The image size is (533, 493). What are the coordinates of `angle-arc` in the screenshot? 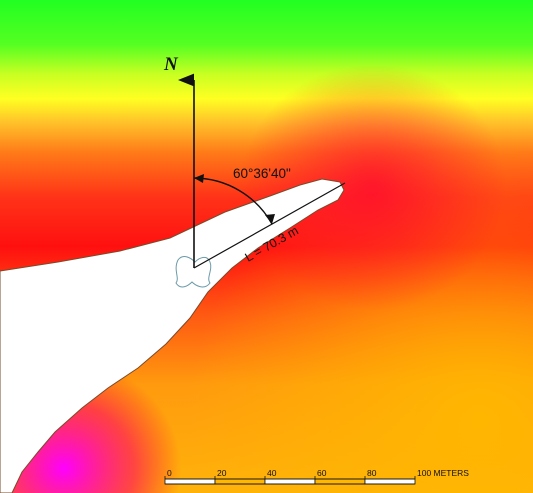 It's located at (233, 201).